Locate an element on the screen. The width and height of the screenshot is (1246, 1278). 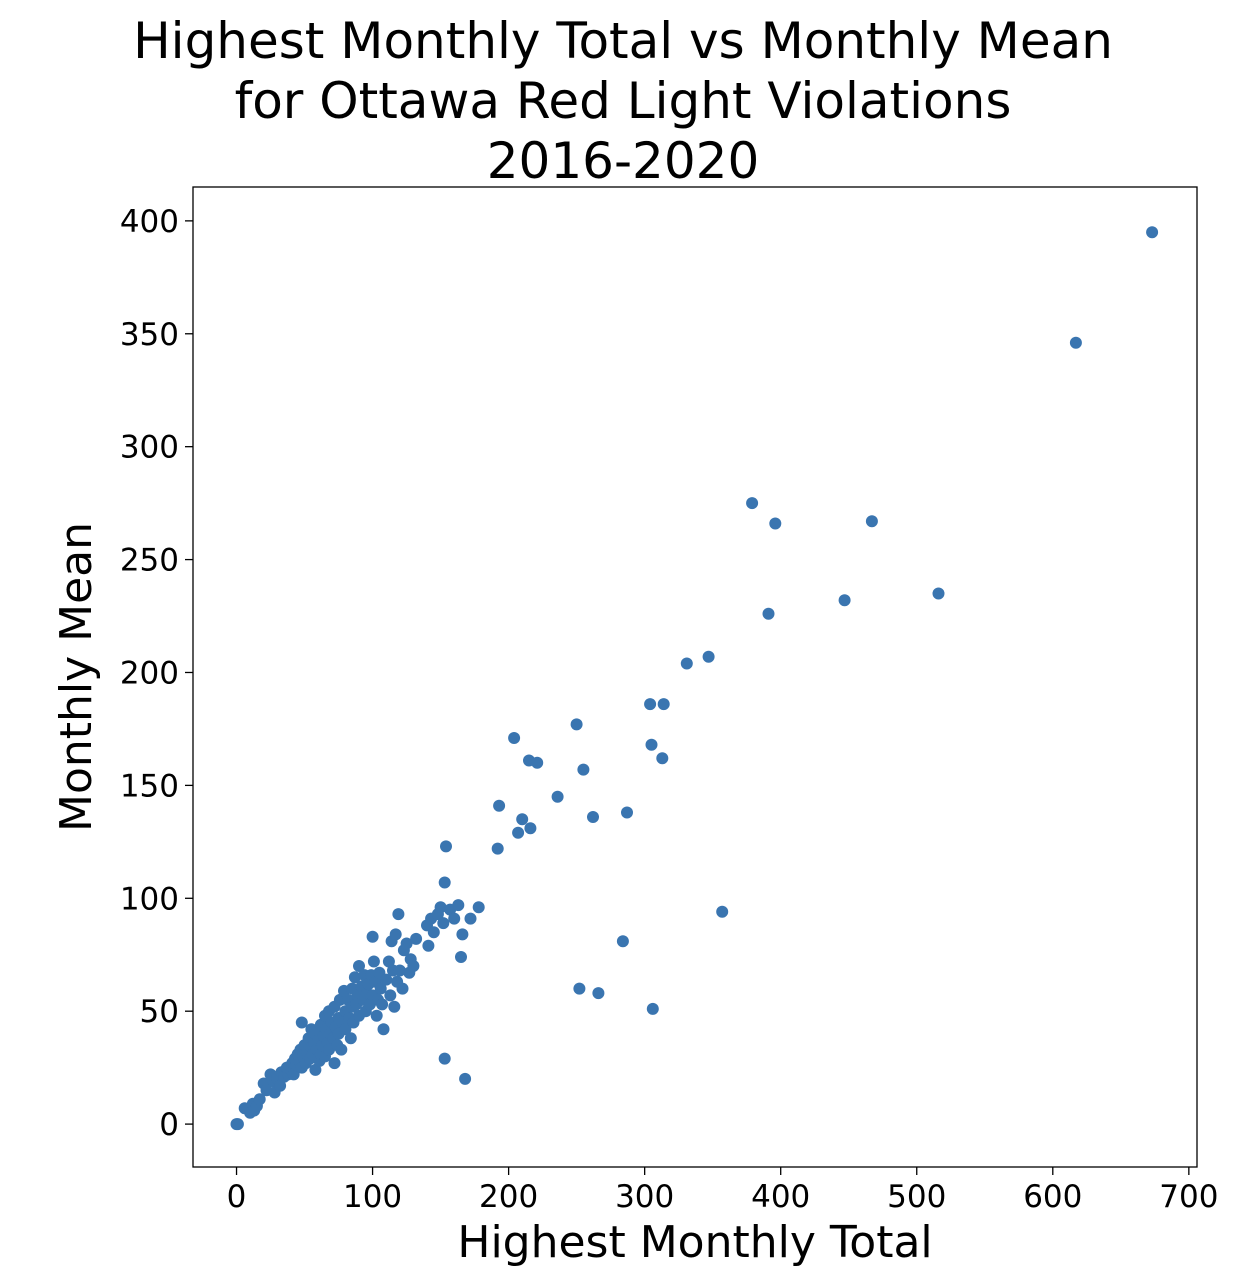
x-tick-label: 200 is located at coordinates (508, 1197).